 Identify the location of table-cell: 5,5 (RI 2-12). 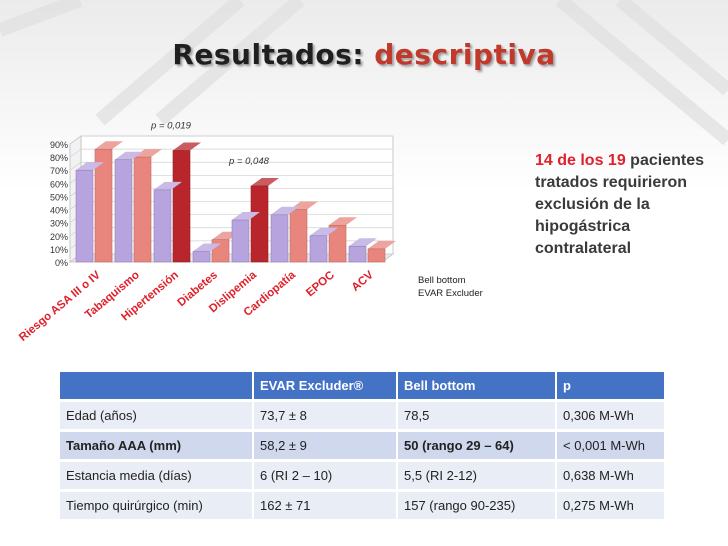
(475, 475).